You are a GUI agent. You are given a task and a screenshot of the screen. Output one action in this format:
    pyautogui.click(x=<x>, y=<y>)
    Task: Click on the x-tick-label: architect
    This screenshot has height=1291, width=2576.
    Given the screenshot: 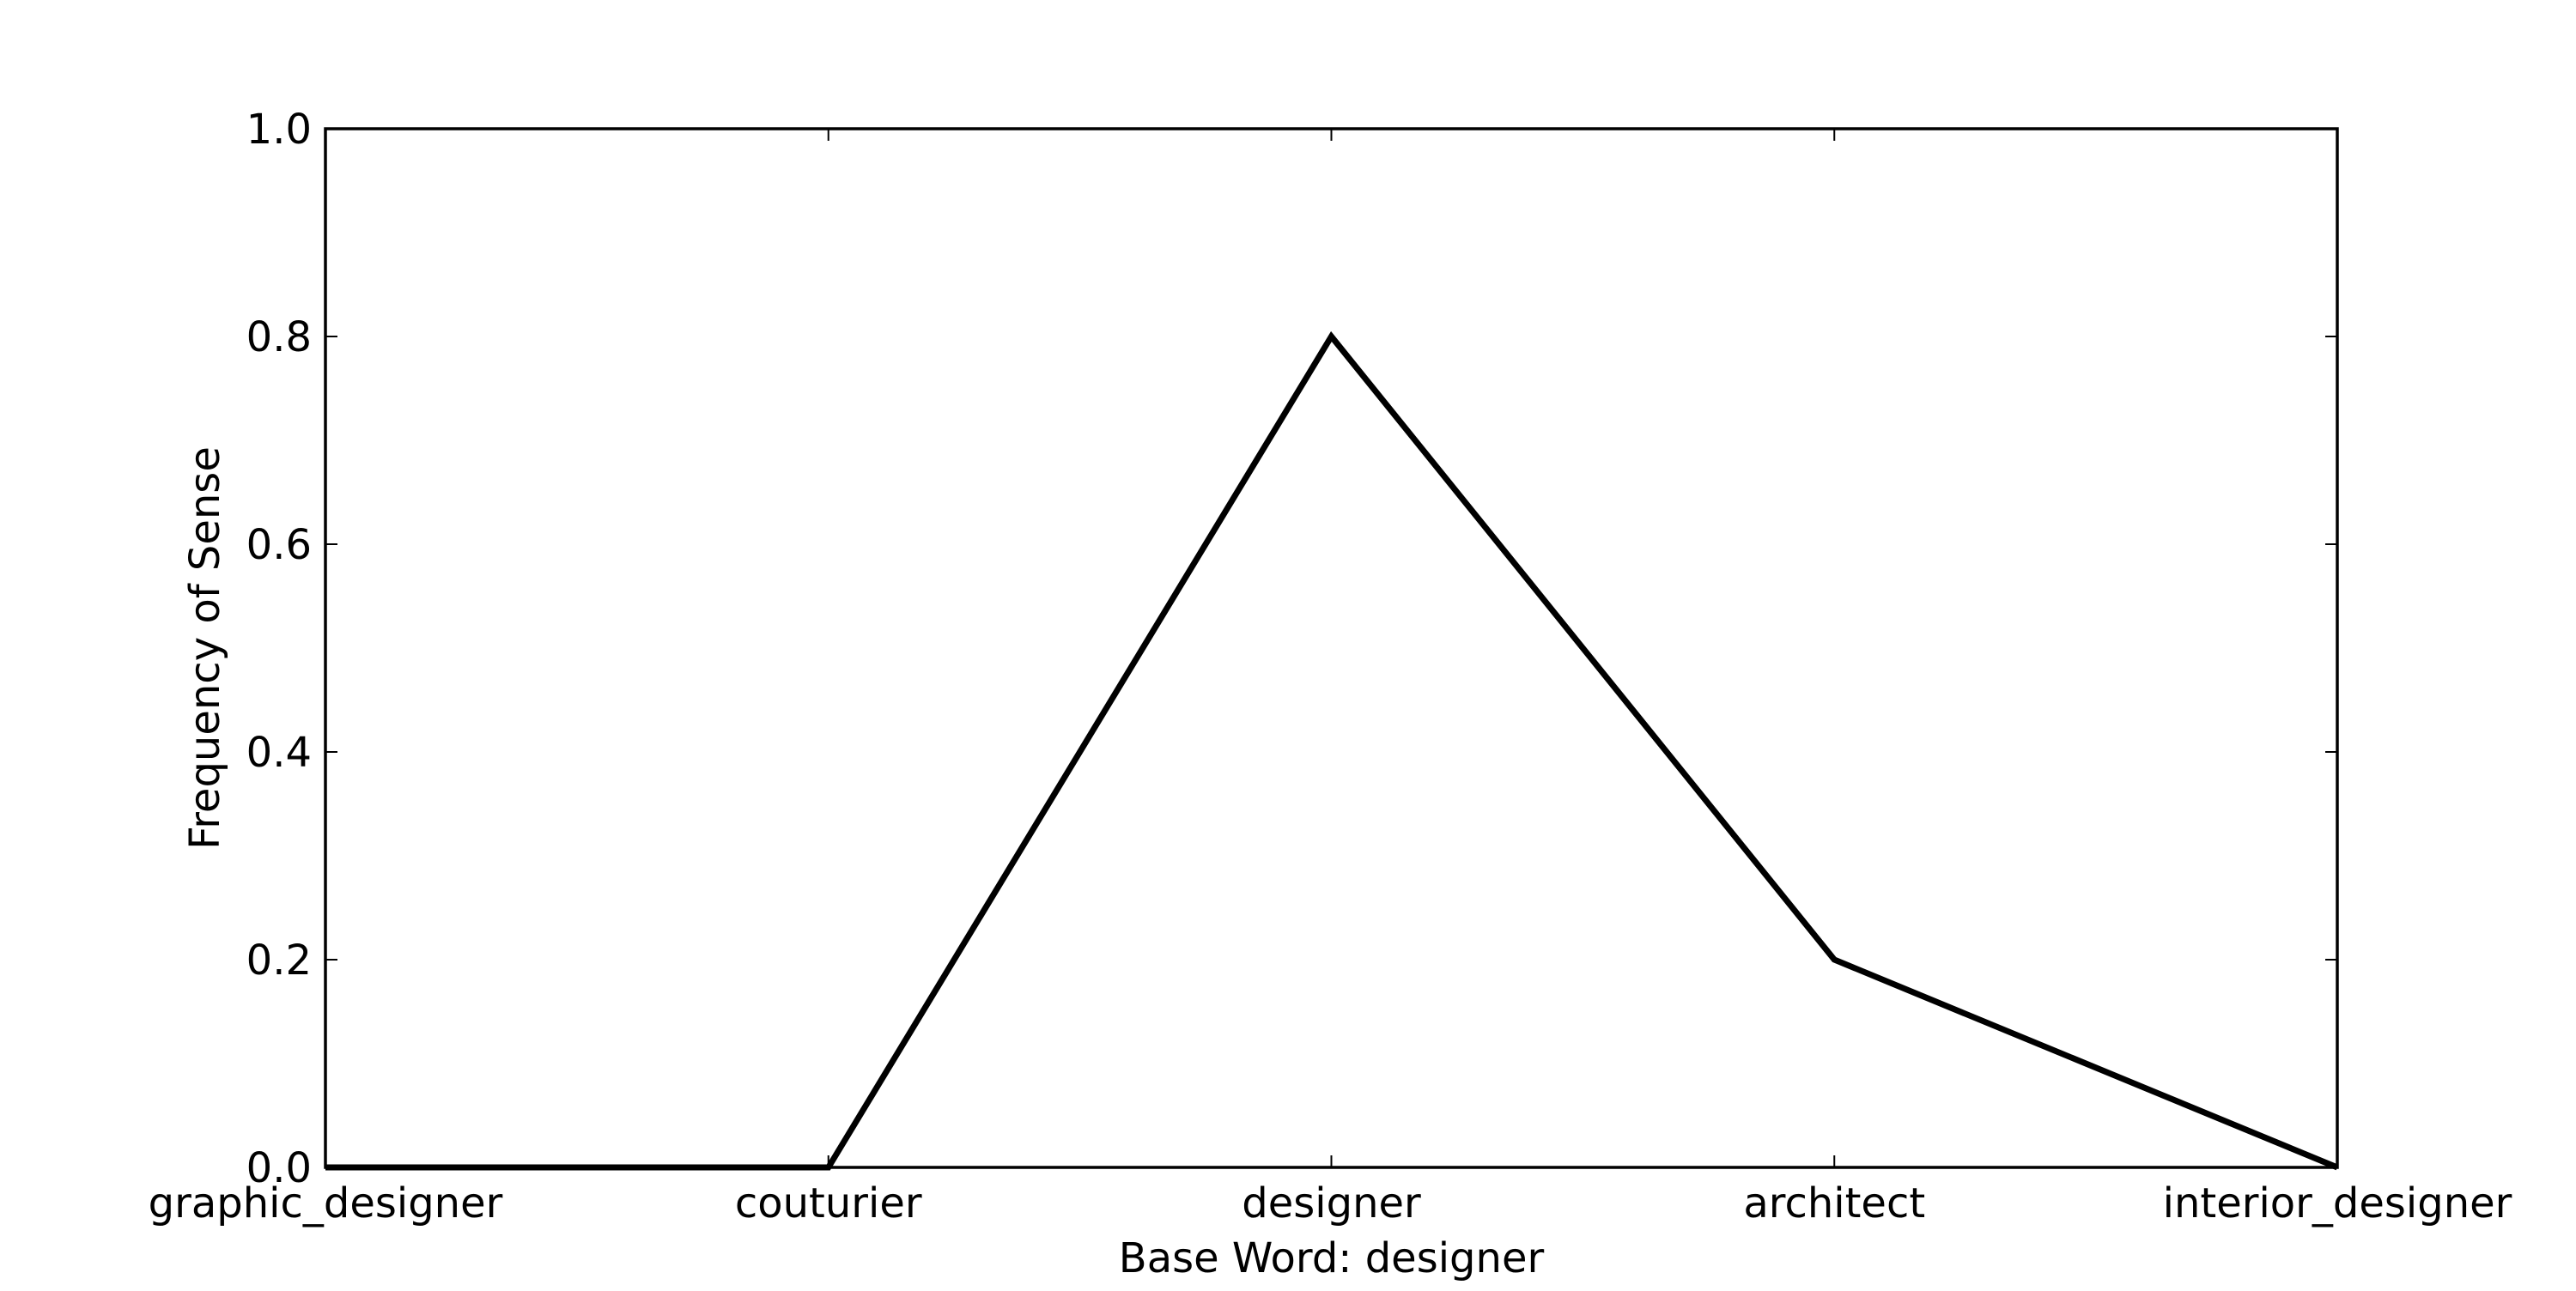 What is the action you would take?
    pyautogui.click(x=1834, y=1203)
    